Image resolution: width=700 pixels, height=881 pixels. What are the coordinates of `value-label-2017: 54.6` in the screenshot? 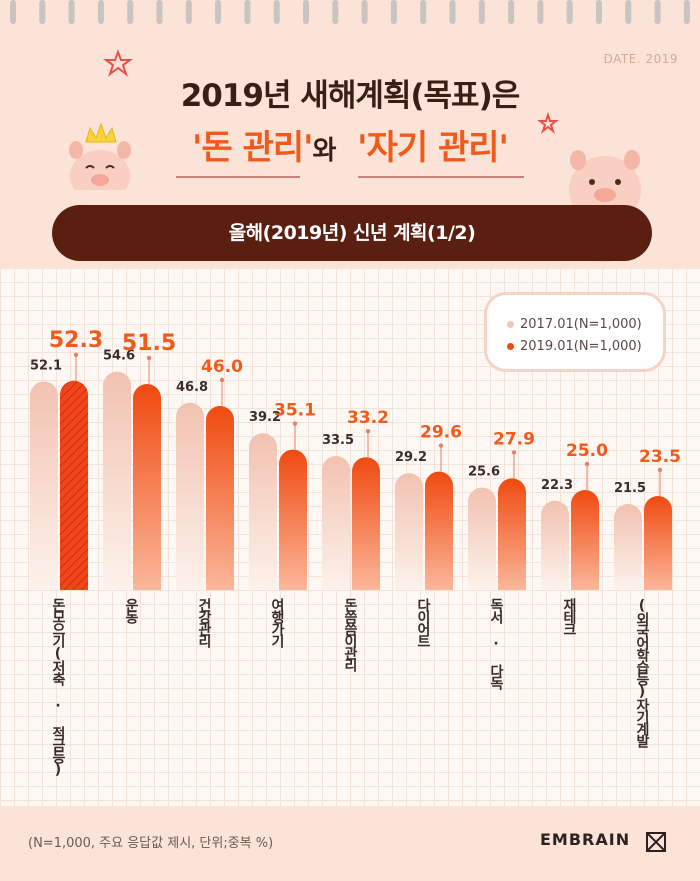 It's located at (119, 356).